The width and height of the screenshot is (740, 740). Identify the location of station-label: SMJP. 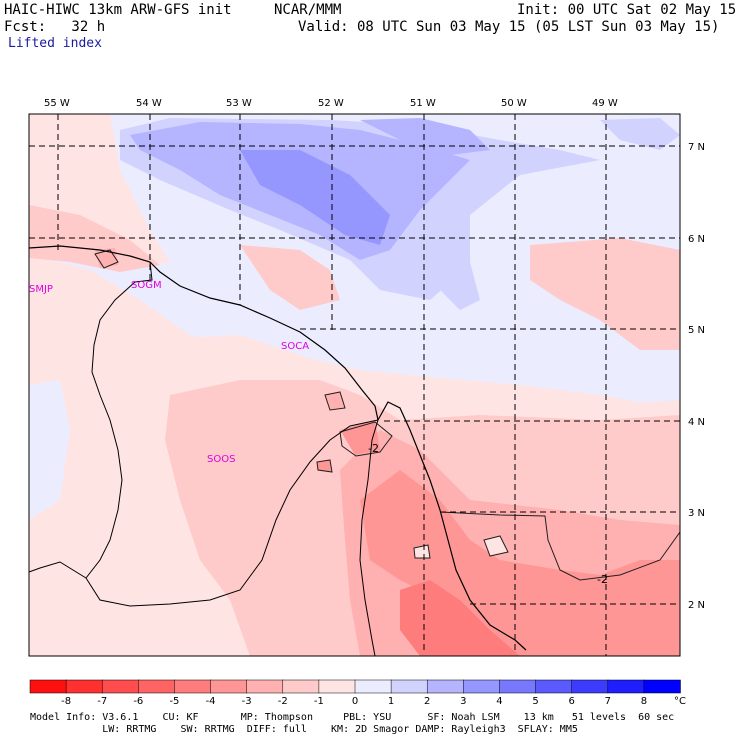
(41, 289).